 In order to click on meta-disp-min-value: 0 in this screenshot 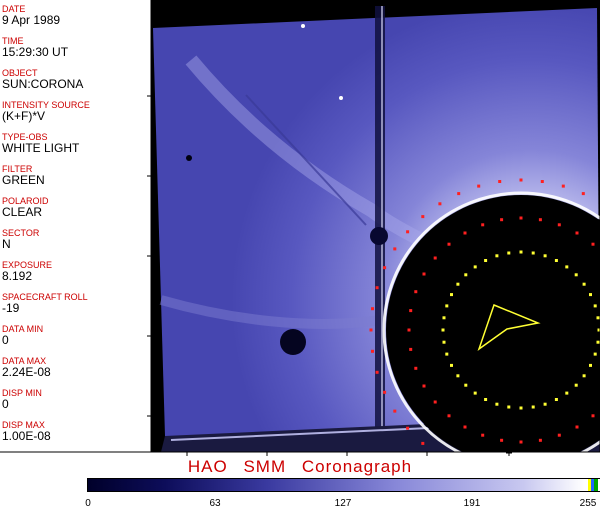, I will do `click(5, 404)`.